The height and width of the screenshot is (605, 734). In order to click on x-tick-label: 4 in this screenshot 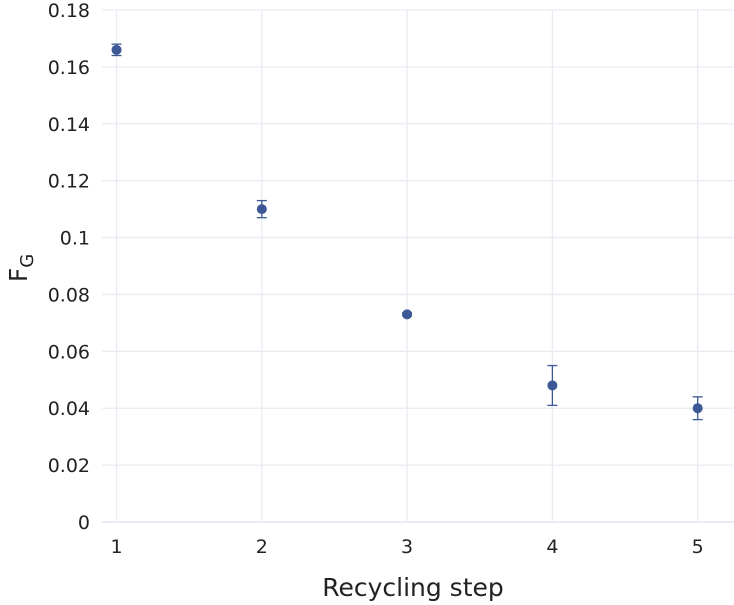, I will do `click(552, 547)`.